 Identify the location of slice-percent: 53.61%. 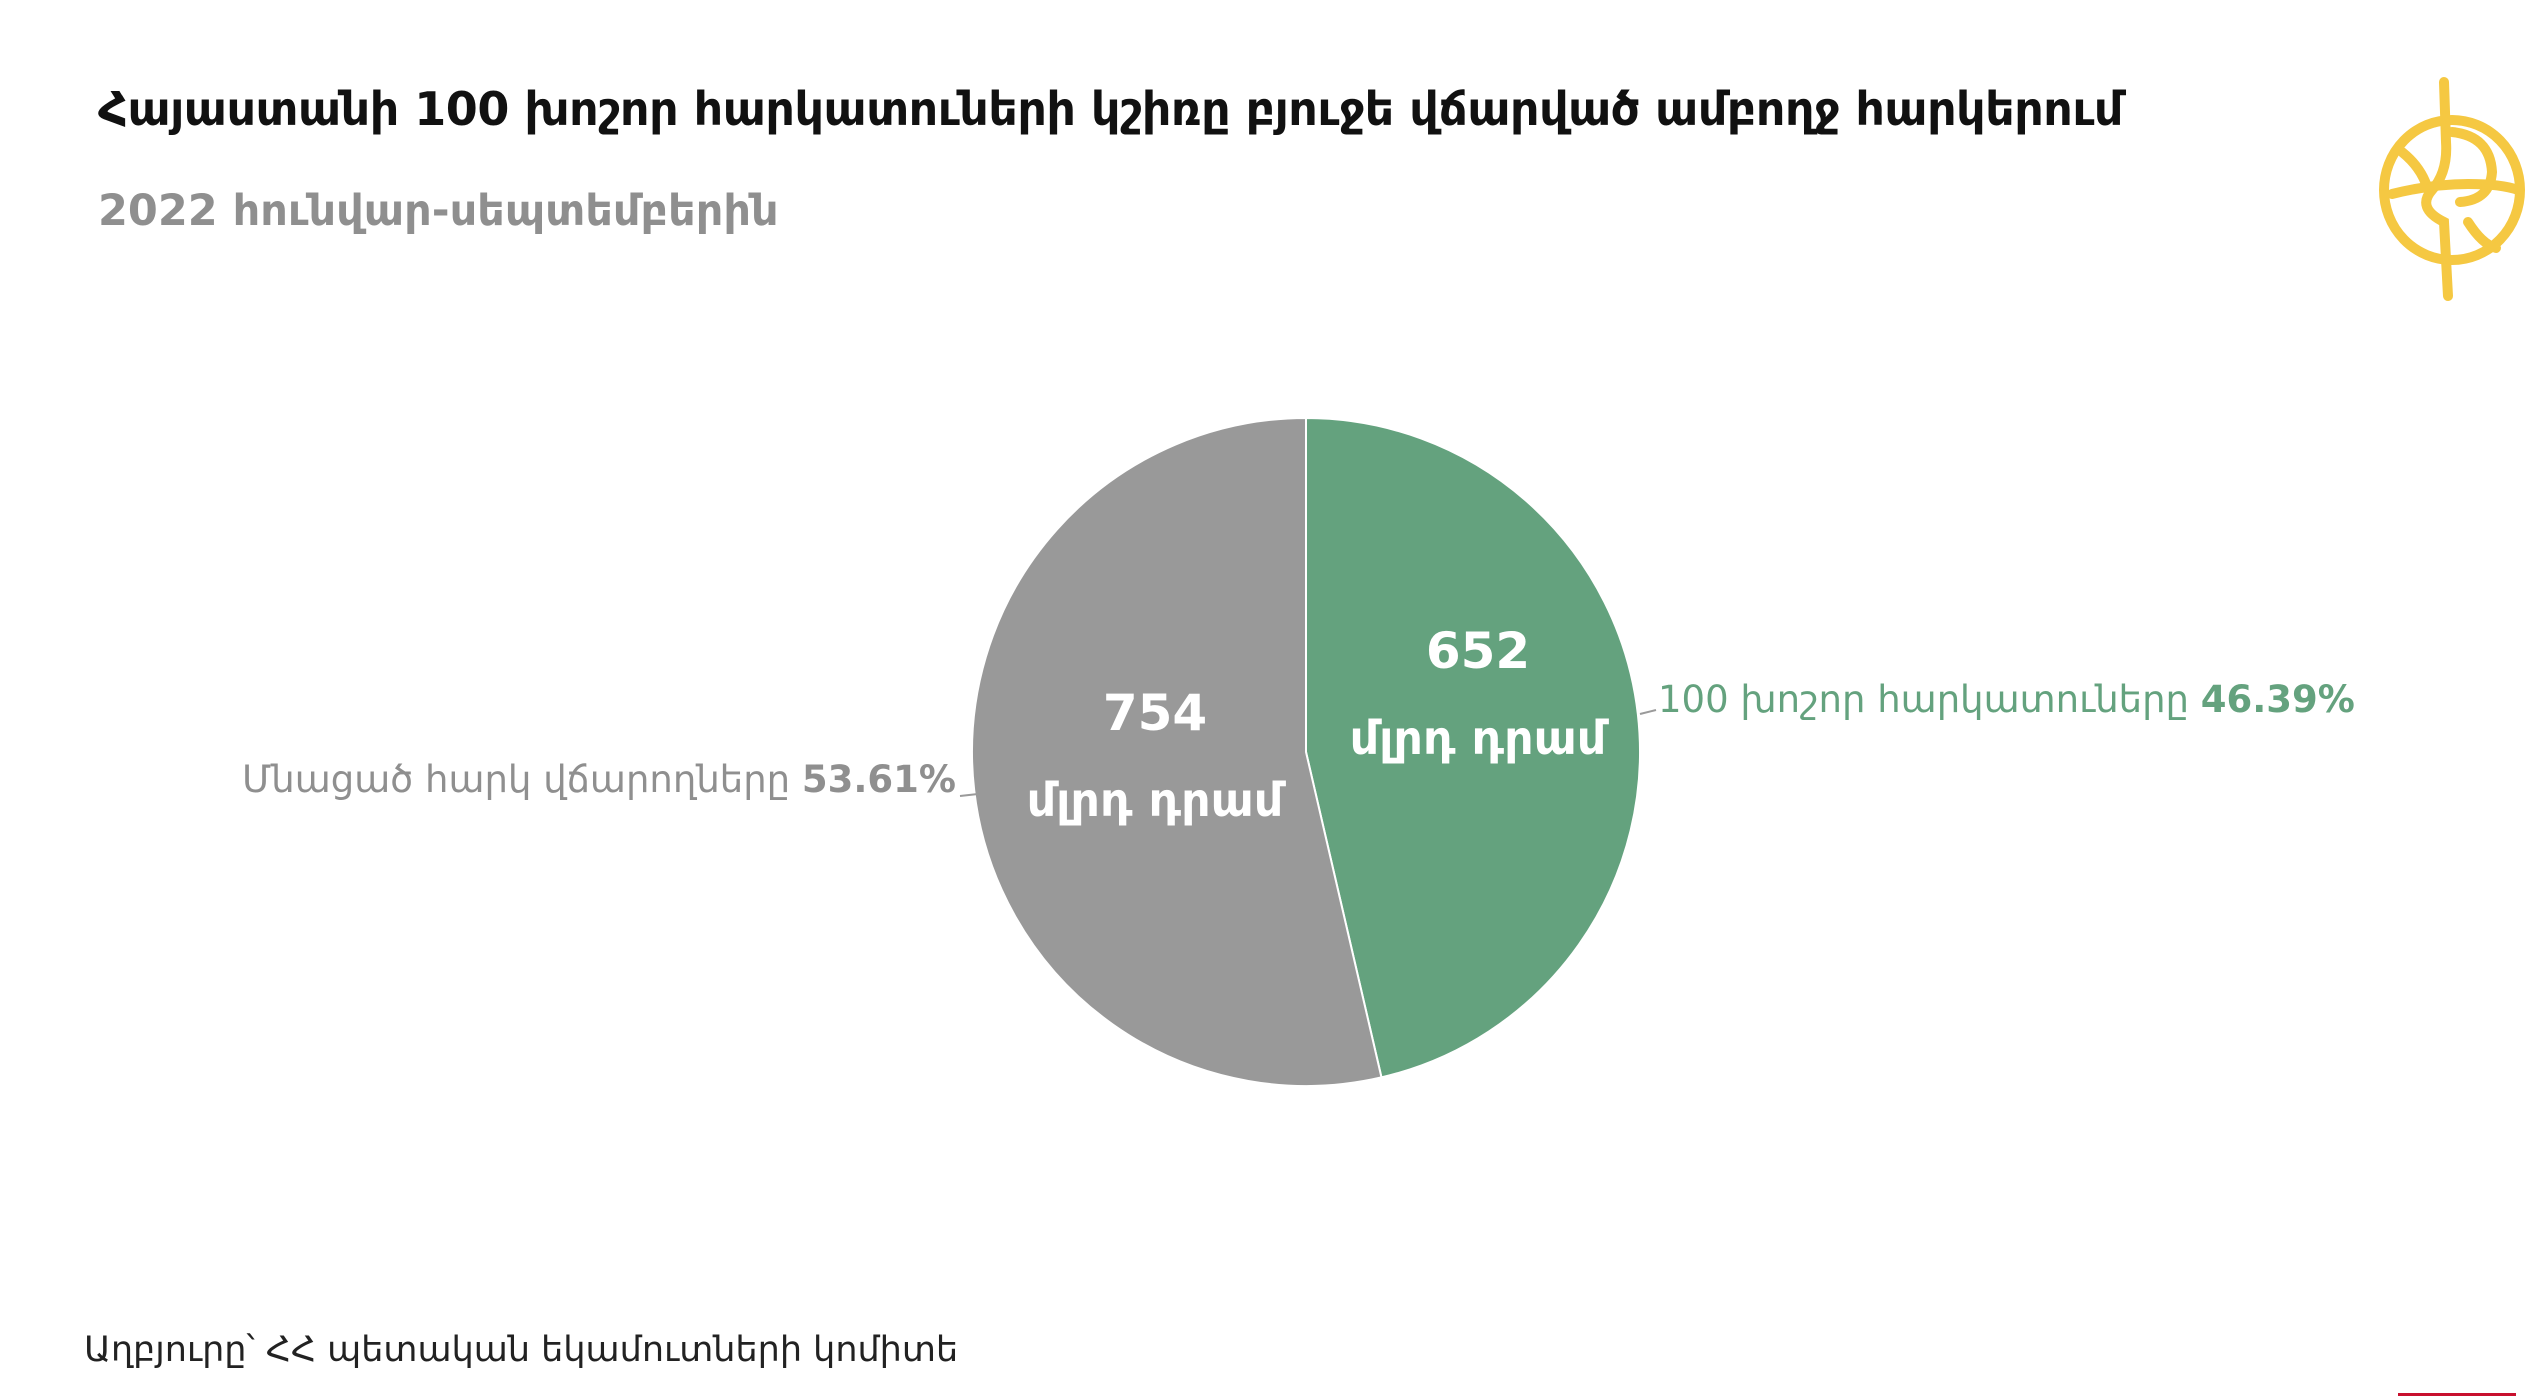
(879, 779).